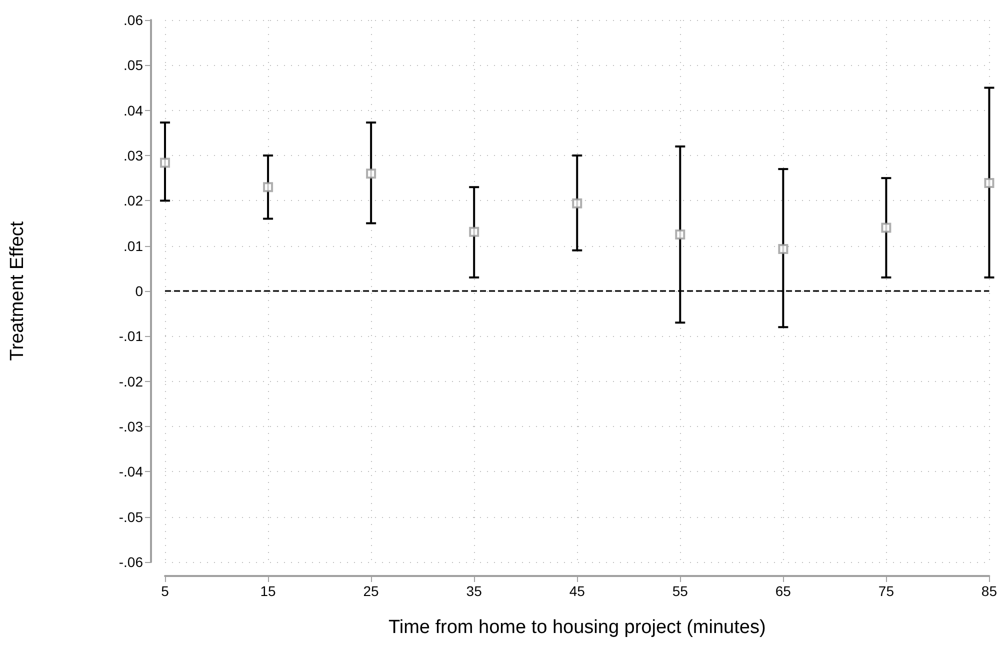 The width and height of the screenshot is (1000, 649). What do you see at coordinates (134, 20) in the screenshot?
I see `y-tick-label: .06` at bounding box center [134, 20].